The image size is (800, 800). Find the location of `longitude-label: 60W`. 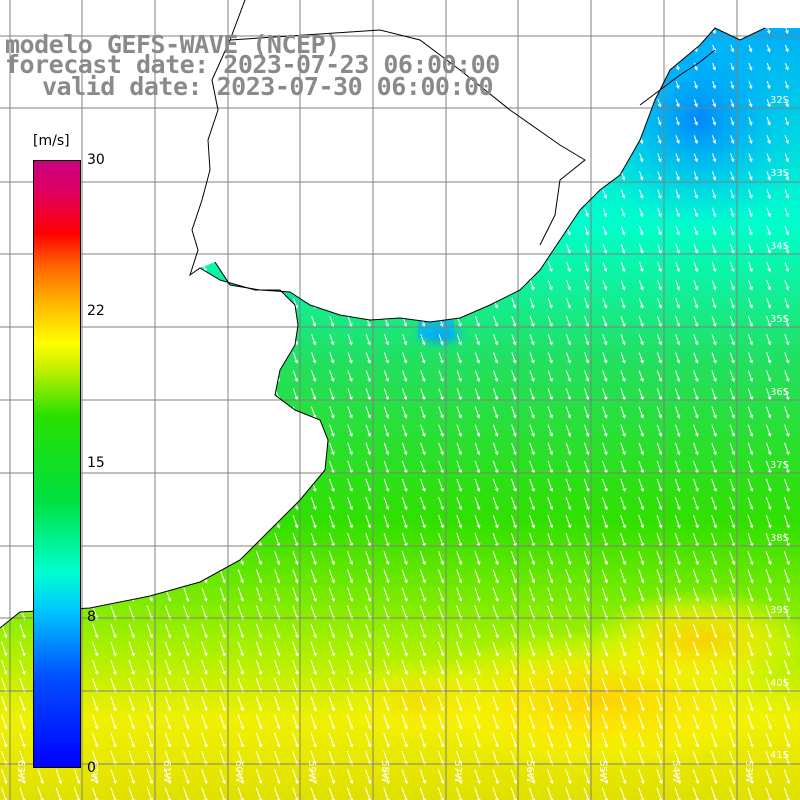

longitude-label: 60W is located at coordinates (238, 771).